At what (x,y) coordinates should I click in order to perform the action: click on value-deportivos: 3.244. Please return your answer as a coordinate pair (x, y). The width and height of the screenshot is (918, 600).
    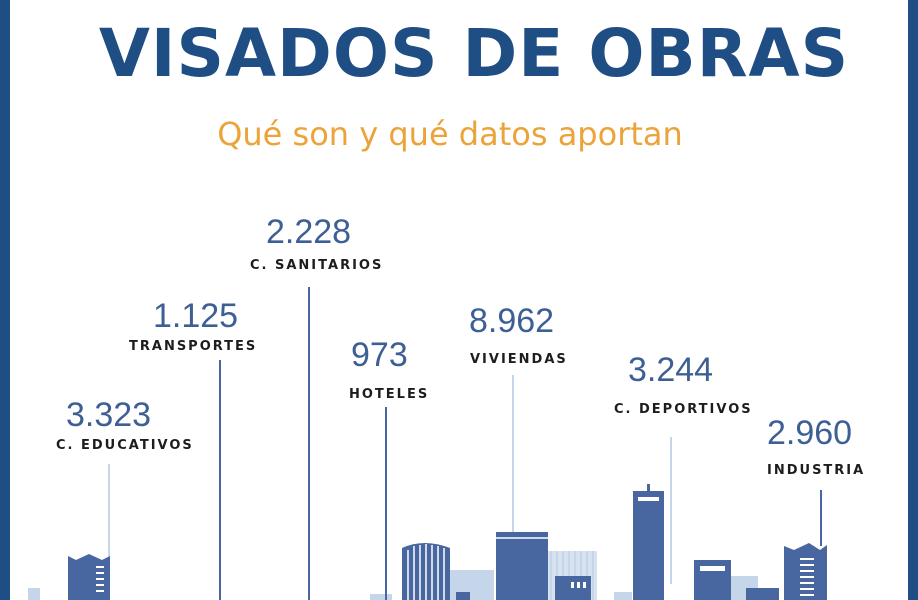
    Looking at the image, I should click on (671, 370).